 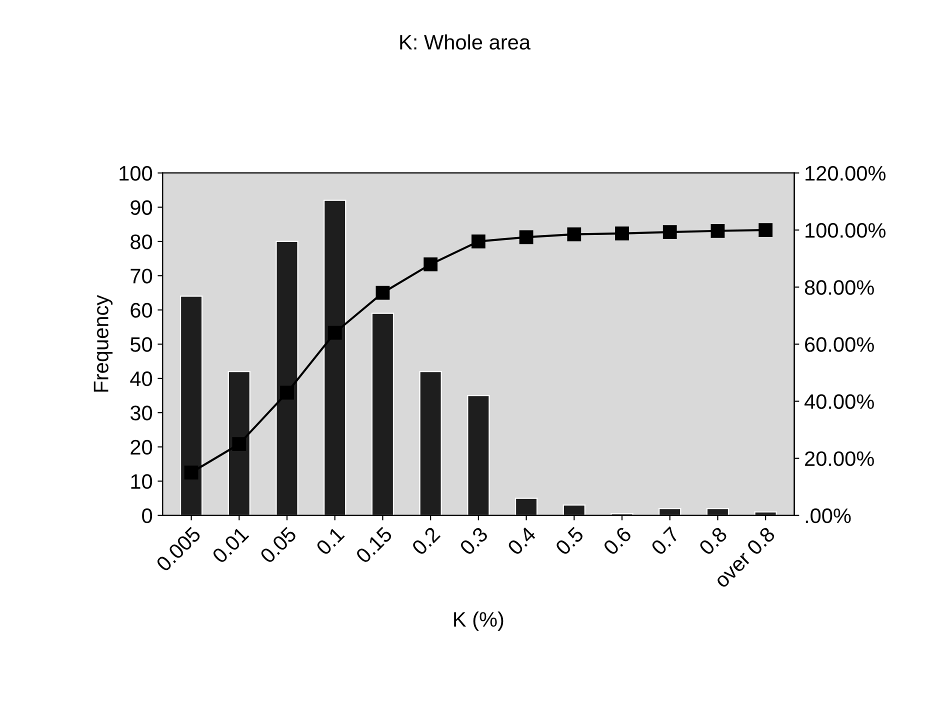 What do you see at coordinates (141, 447) in the screenshot?
I see `y-tick-label: 20` at bounding box center [141, 447].